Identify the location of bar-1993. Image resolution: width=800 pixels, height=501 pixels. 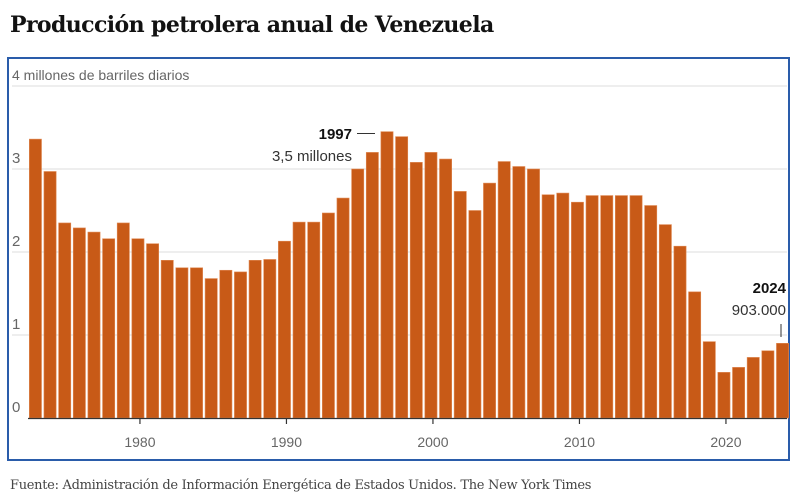
(328, 315).